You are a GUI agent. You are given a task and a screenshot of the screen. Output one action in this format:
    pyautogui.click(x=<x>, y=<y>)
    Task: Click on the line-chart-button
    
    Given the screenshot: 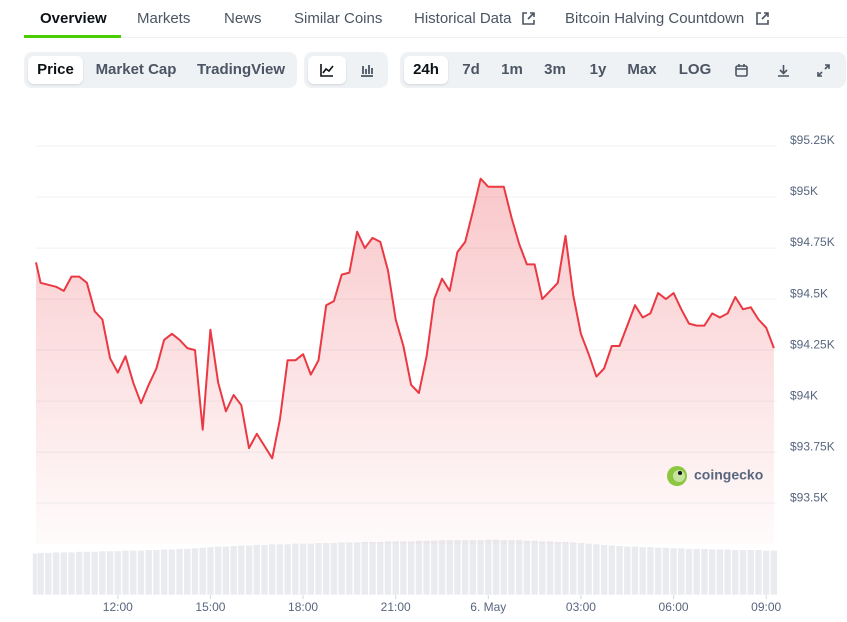 What is the action you would take?
    pyautogui.click(x=327, y=70)
    